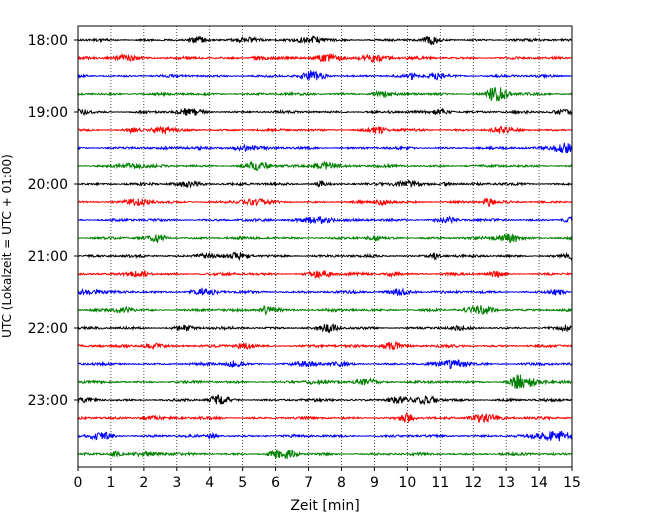 The width and height of the screenshot is (650, 520). Describe the element at coordinates (48, 113) in the screenshot. I see `y-tick-label: 19:00` at that location.